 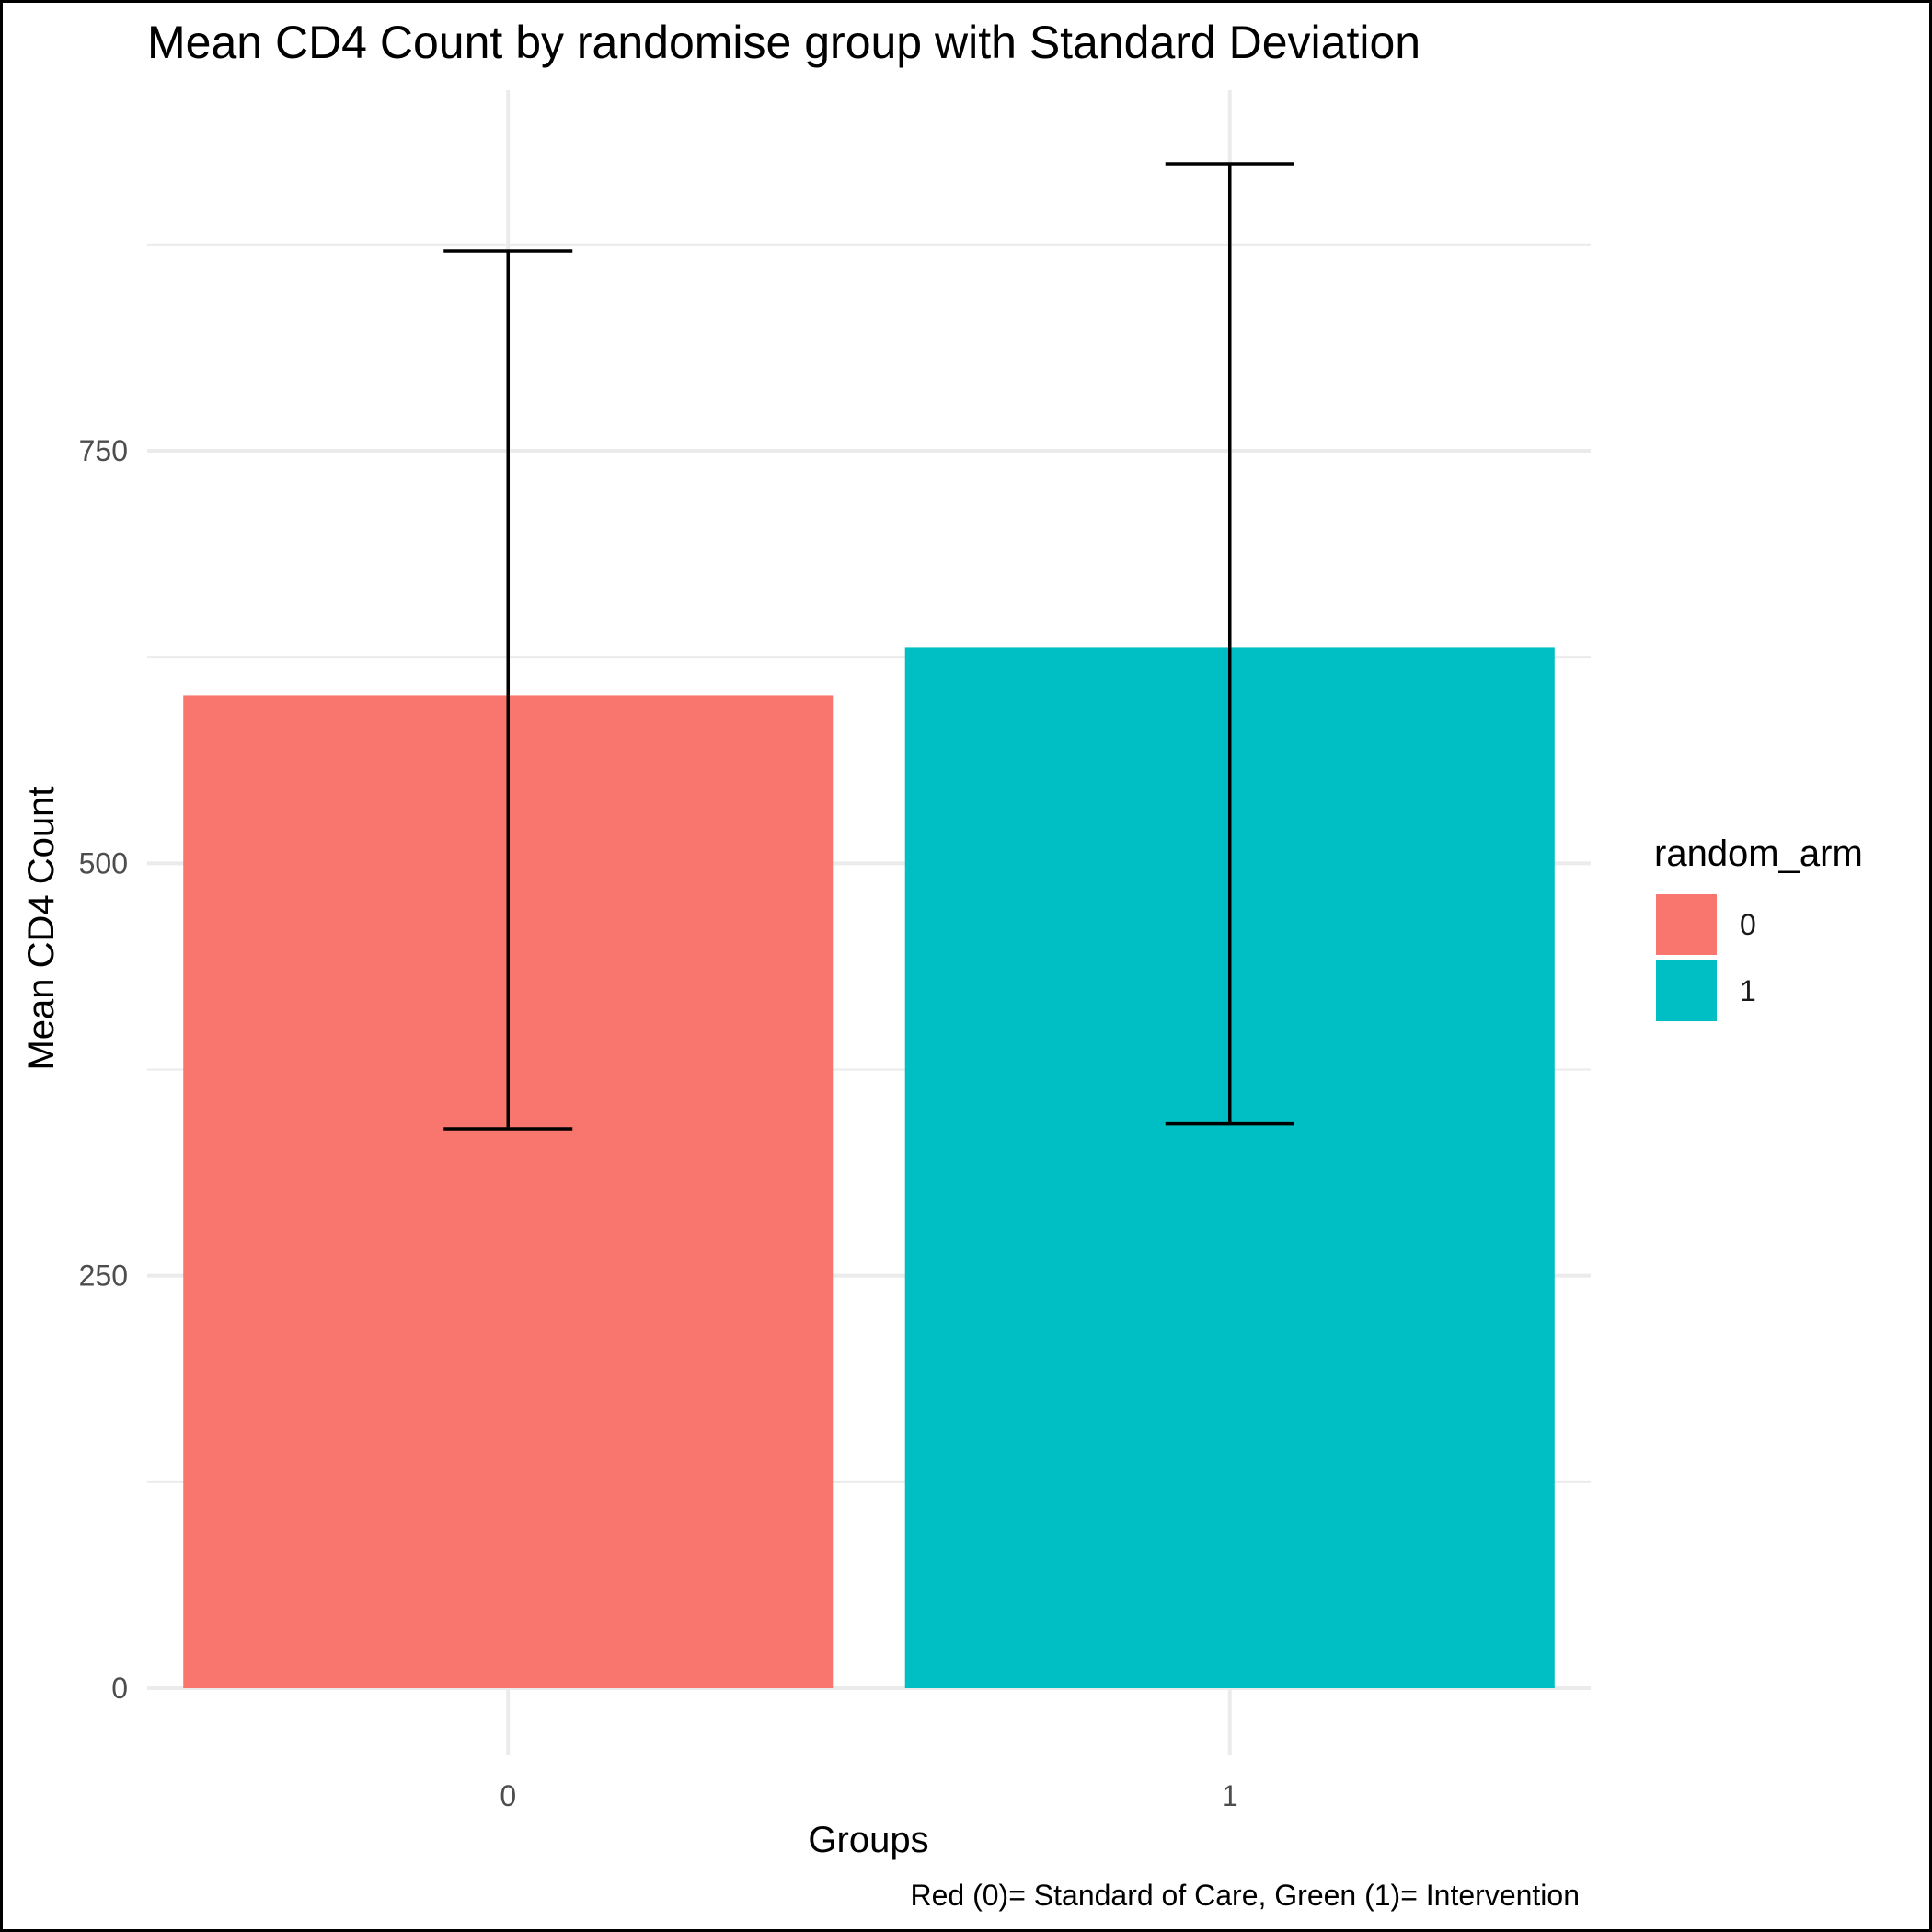 What do you see at coordinates (103, 1069) in the screenshot?
I see `y-axis-ticks: 0 250 500 750` at bounding box center [103, 1069].